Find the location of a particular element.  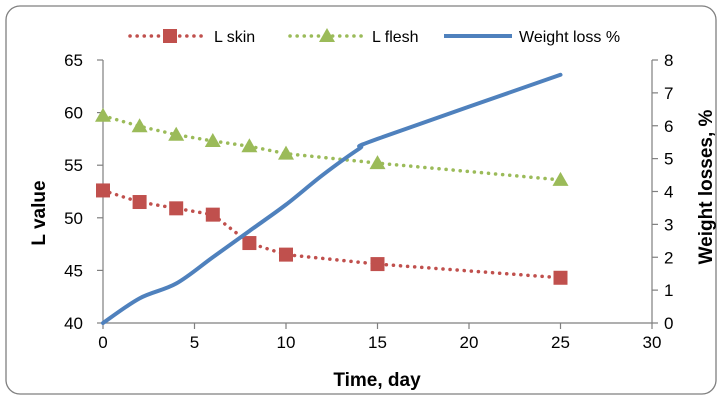

y-axis-left-title: L value is located at coordinates (39, 212).